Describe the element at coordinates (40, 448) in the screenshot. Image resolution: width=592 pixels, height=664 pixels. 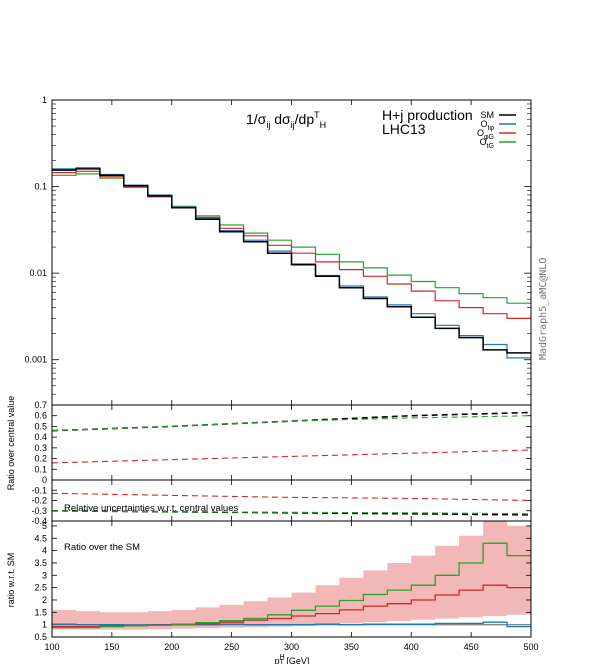
I see `p2-y-tick-label: 0.3` at that location.